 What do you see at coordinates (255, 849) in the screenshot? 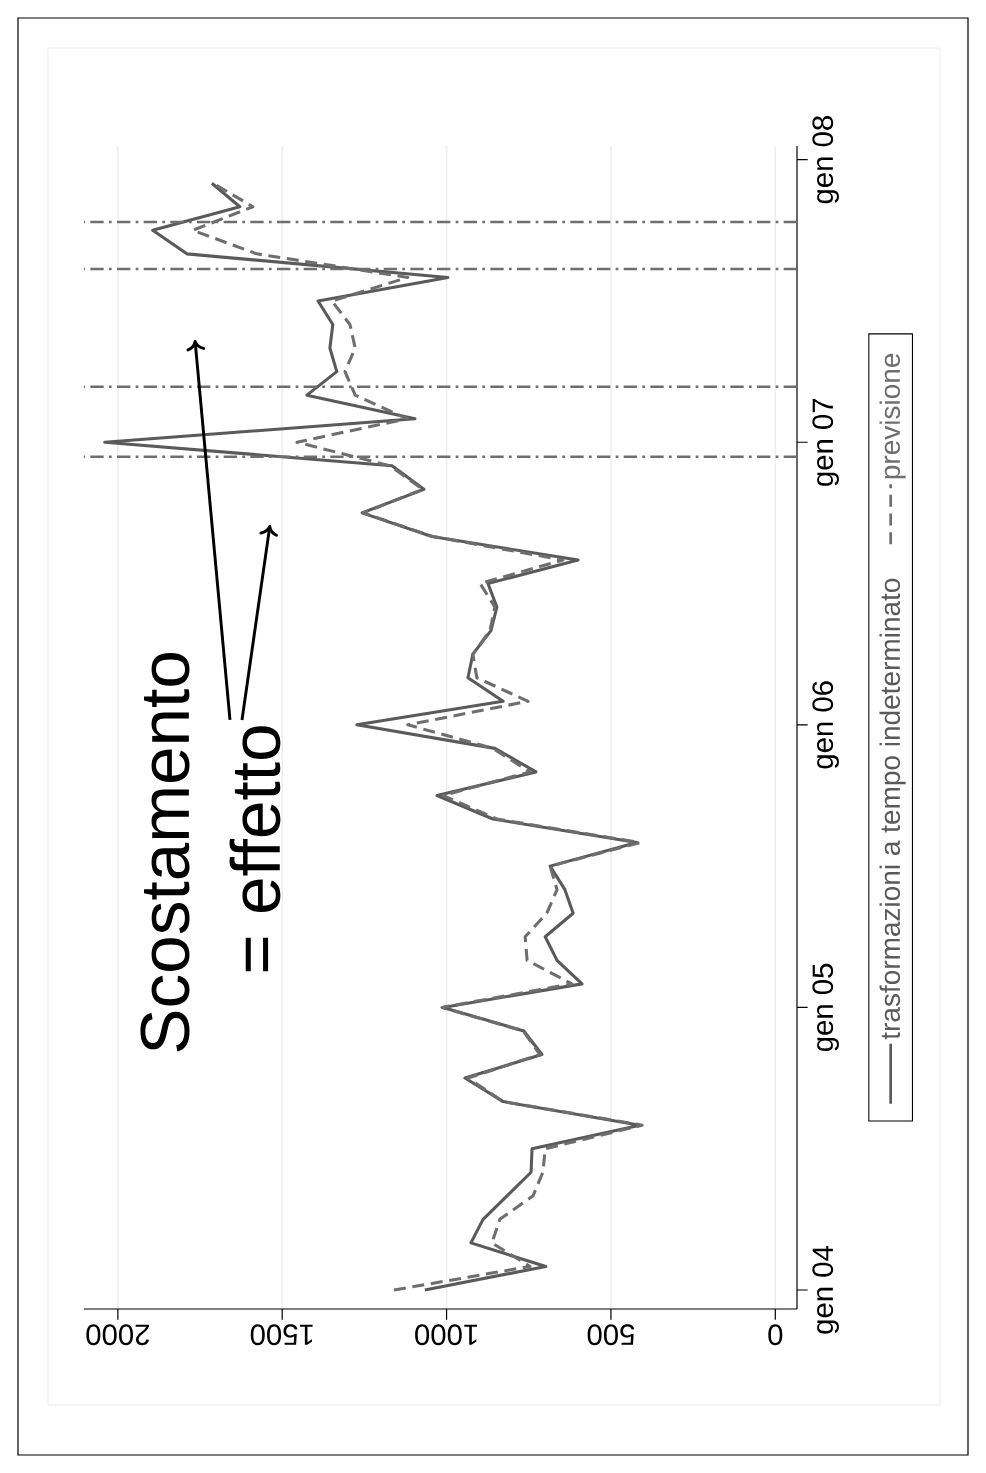
I see `annotation: = effetto` at bounding box center [255, 849].